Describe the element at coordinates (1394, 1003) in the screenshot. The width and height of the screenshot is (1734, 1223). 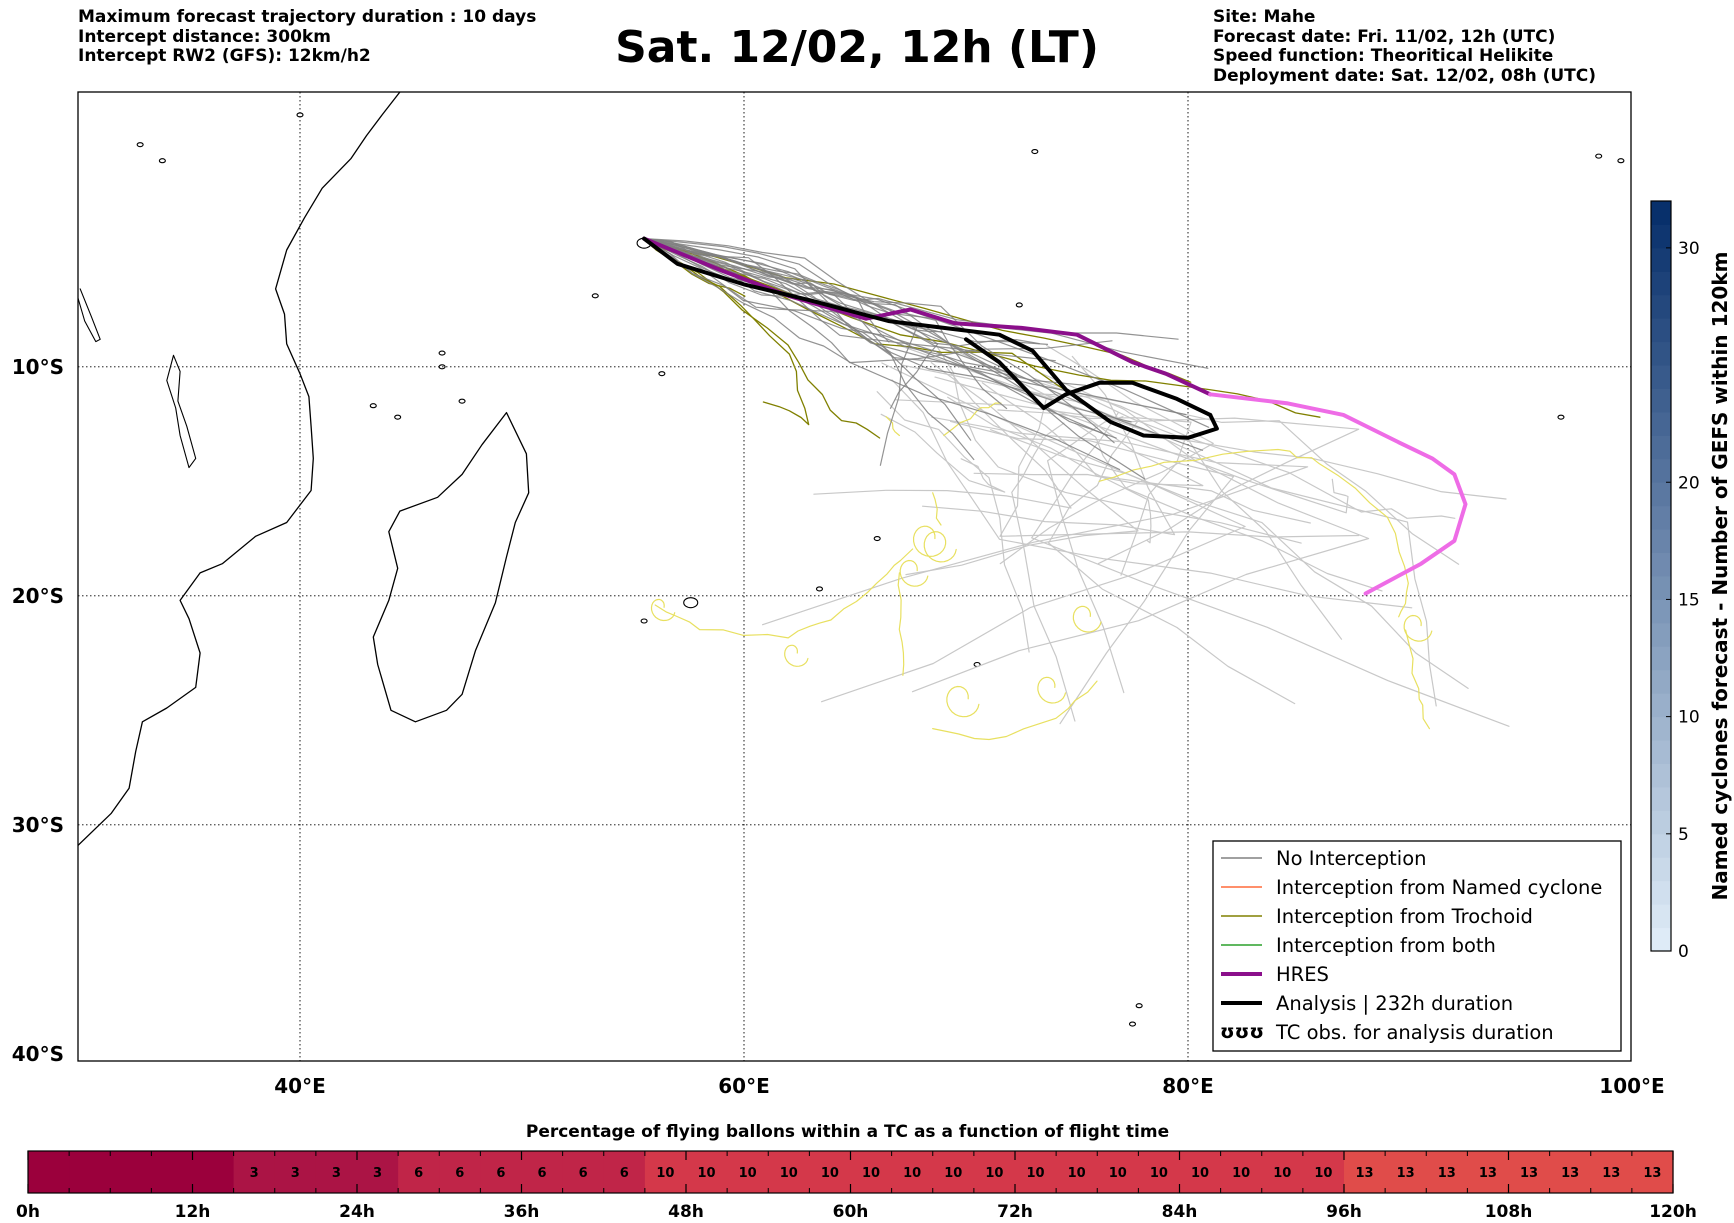
I see `legend-label: Analysis | 232h duration` at that location.